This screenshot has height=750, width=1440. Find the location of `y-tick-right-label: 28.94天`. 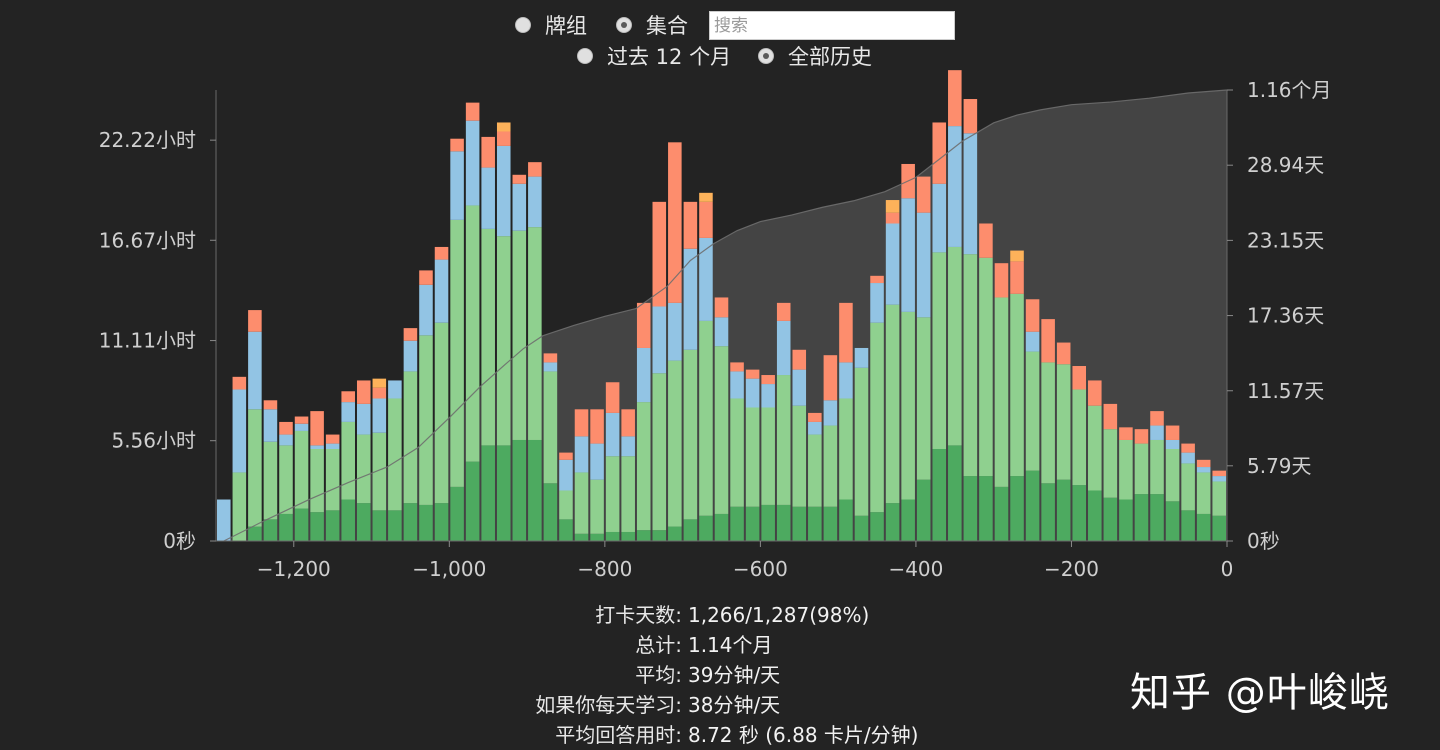

y-tick-right-label: 28.94天 is located at coordinates (1285, 165).